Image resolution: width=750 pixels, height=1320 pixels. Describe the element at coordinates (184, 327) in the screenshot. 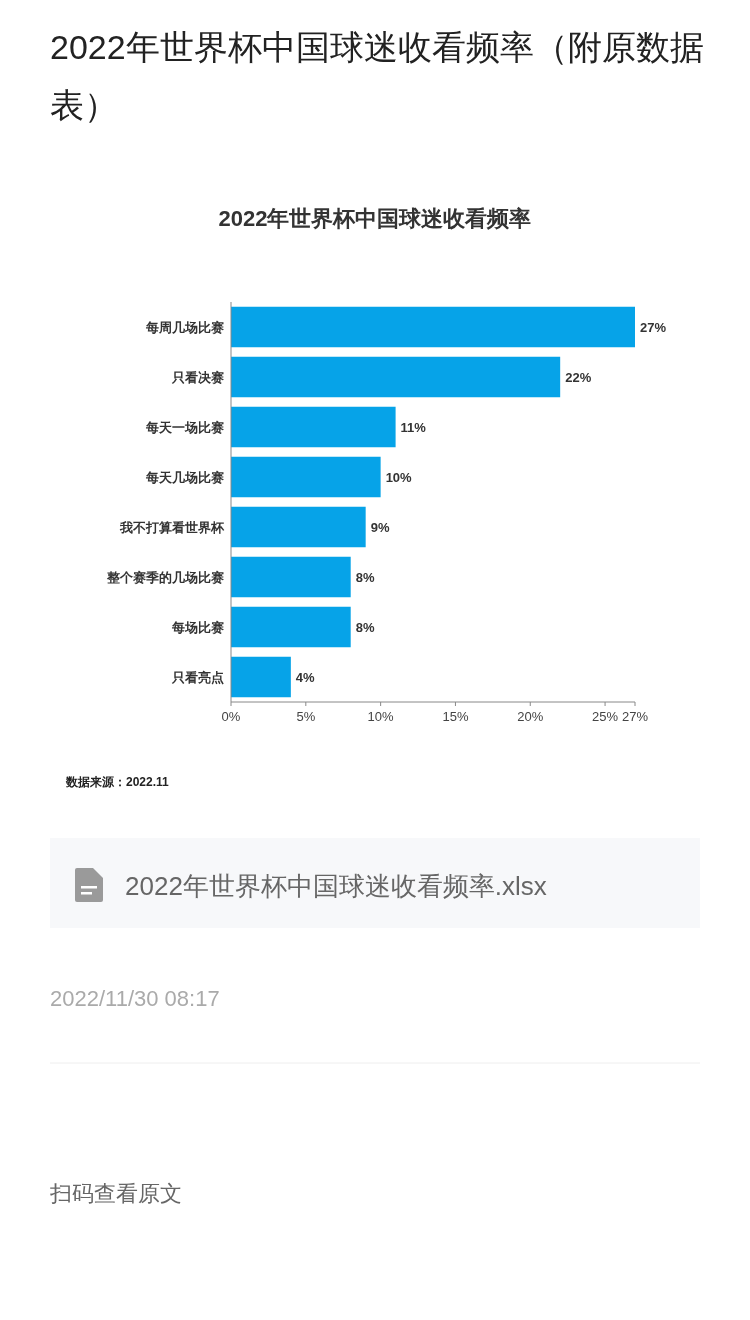

I see `y-tick-label: 每周几场比赛` at that location.